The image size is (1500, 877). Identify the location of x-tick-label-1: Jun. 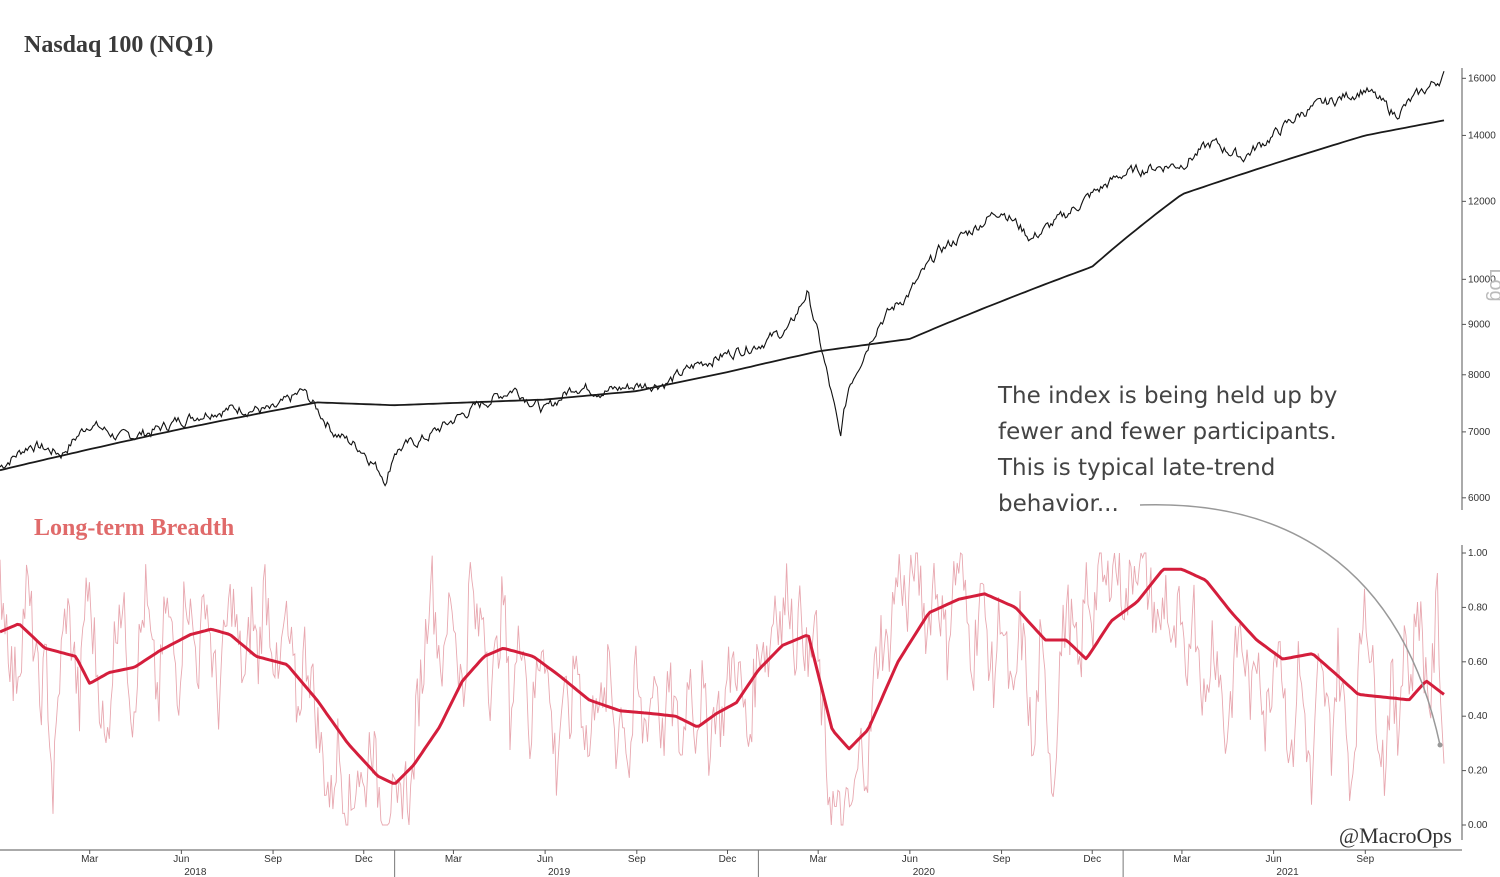
(181, 859).